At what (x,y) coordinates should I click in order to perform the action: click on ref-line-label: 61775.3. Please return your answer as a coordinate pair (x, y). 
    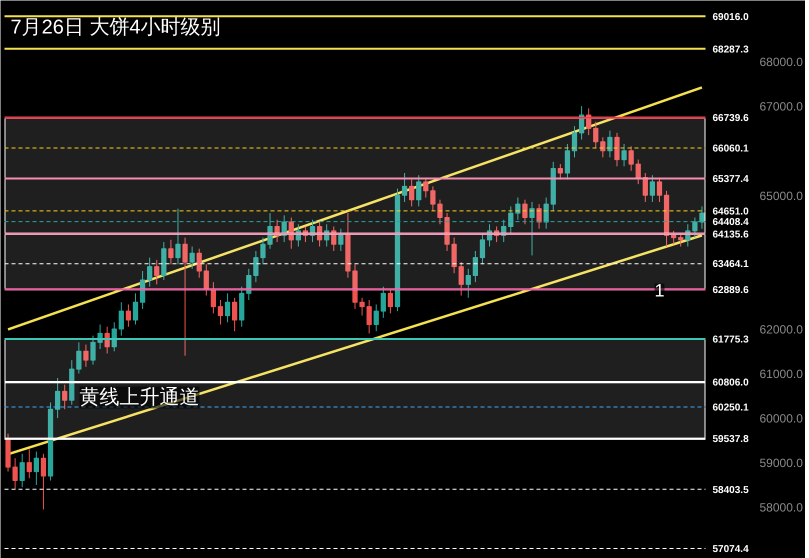
    Looking at the image, I should click on (731, 340).